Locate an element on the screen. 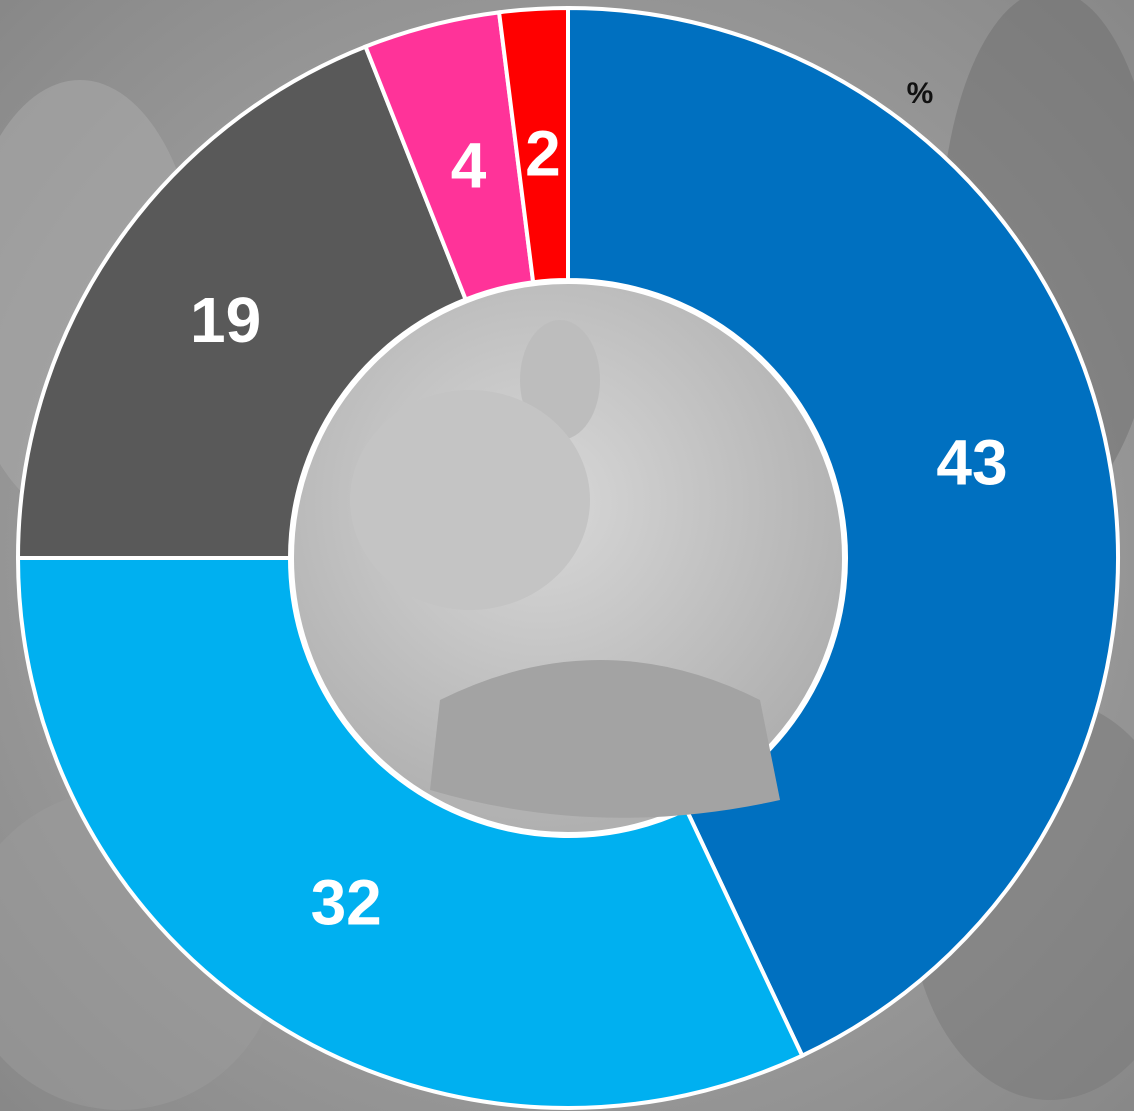 The width and height of the screenshot is (1134, 1111). data-label: 32 is located at coordinates (346, 902).